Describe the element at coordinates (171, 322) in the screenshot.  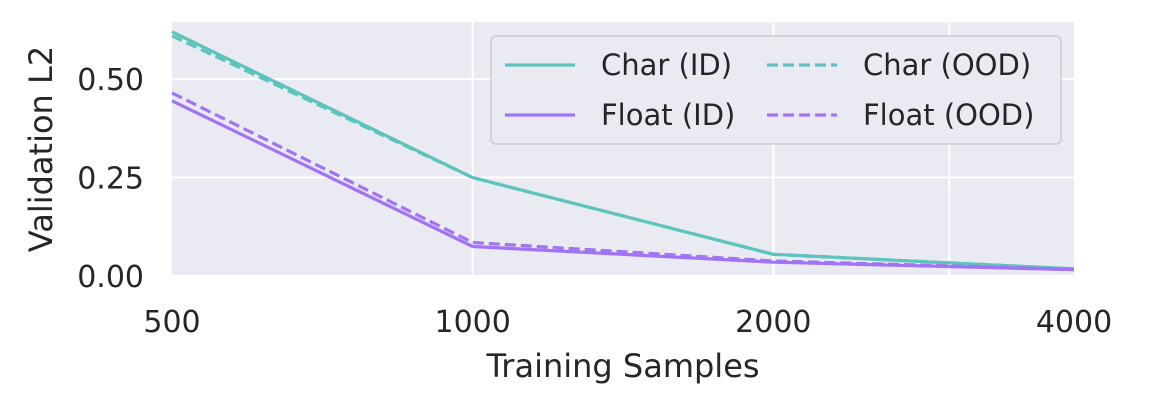
I see `x-tick-label: 500` at that location.